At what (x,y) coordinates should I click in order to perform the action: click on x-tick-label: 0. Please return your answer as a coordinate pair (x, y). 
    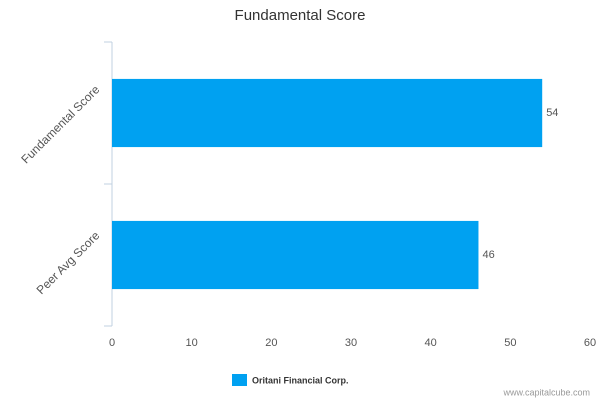
    Looking at the image, I should click on (112, 343).